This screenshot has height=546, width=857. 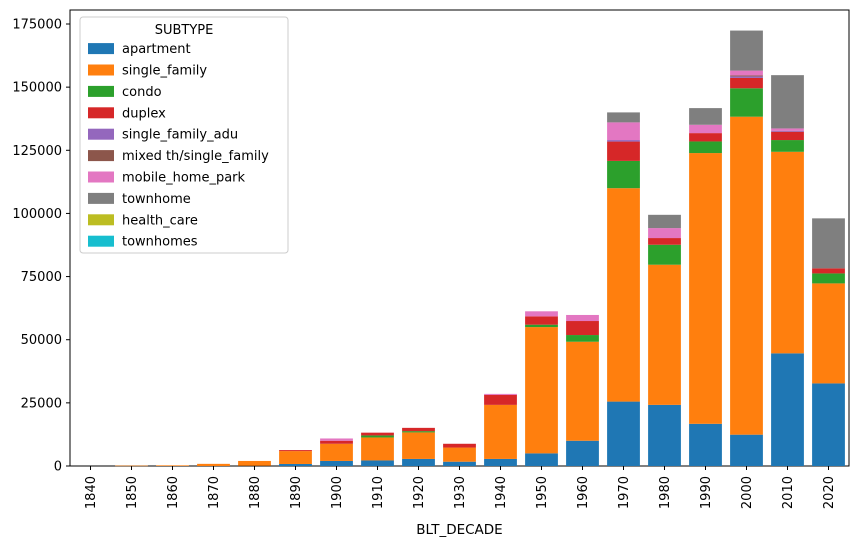 I want to click on bar-segment-apartment-1930, so click(x=459, y=463).